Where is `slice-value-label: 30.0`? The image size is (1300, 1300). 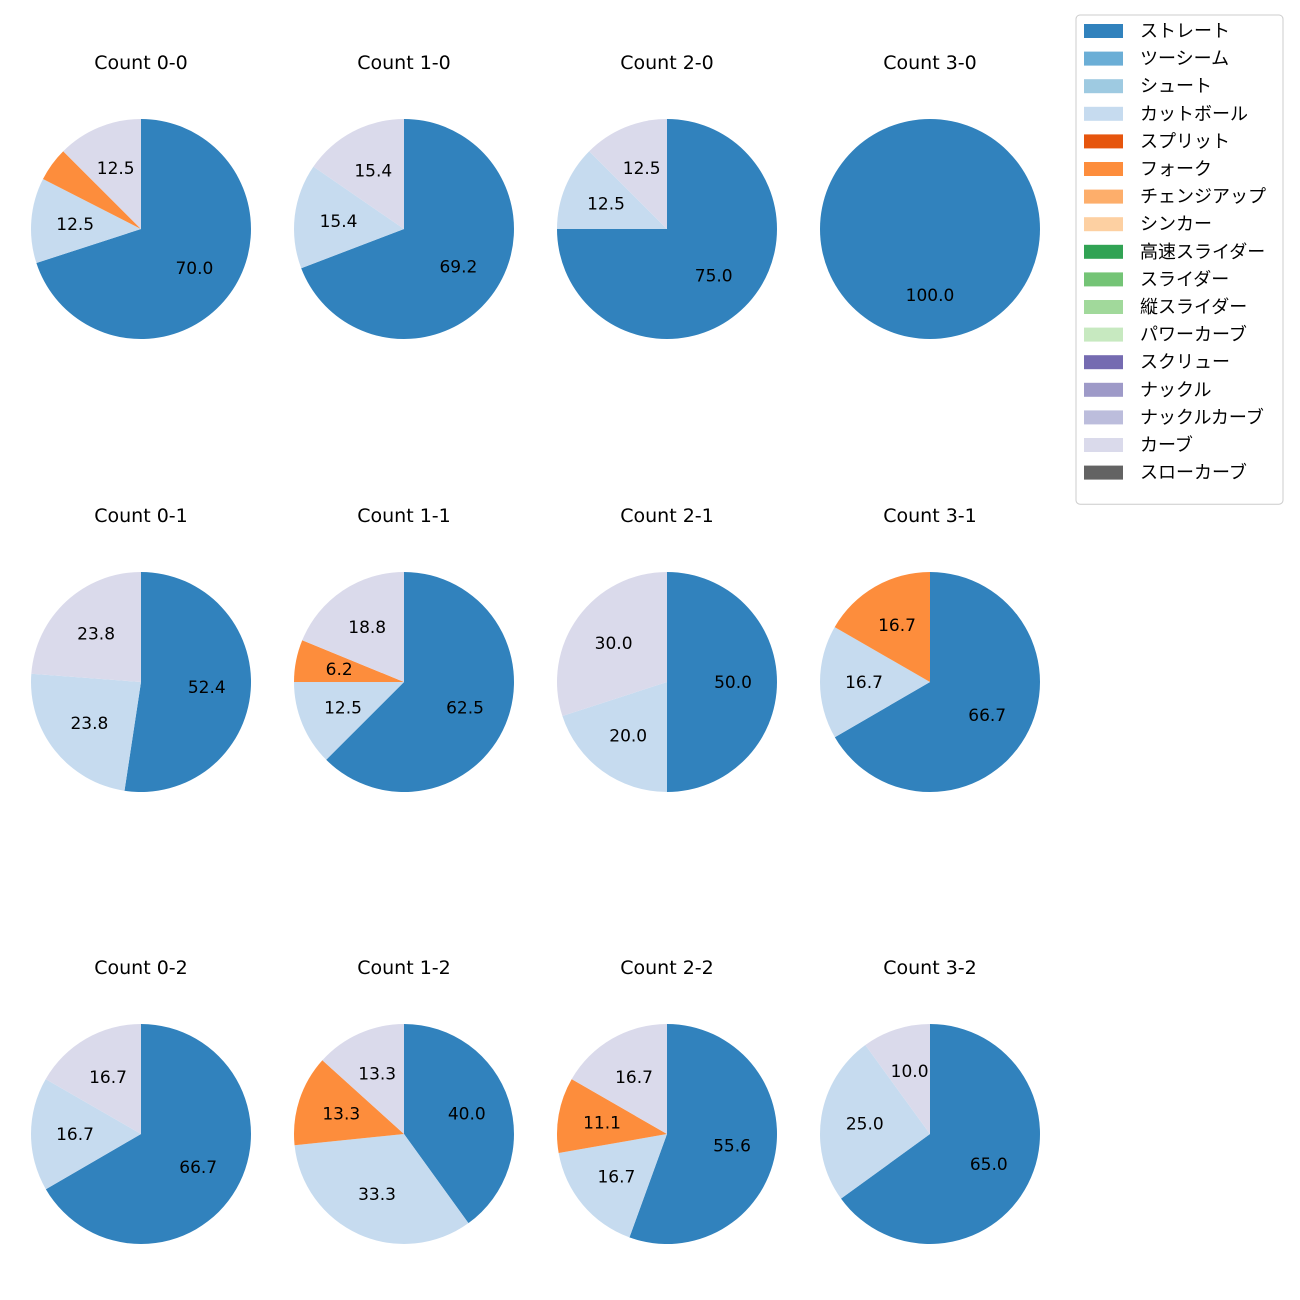
slice-value-label: 30.0 is located at coordinates (614, 644).